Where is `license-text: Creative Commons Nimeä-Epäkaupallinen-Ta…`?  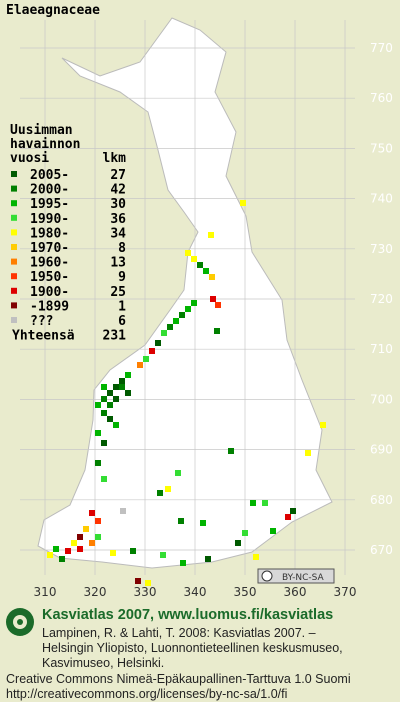
license-text: Creative Commons Nimeä-Epäkaupallinen-Ta… is located at coordinates (178, 679).